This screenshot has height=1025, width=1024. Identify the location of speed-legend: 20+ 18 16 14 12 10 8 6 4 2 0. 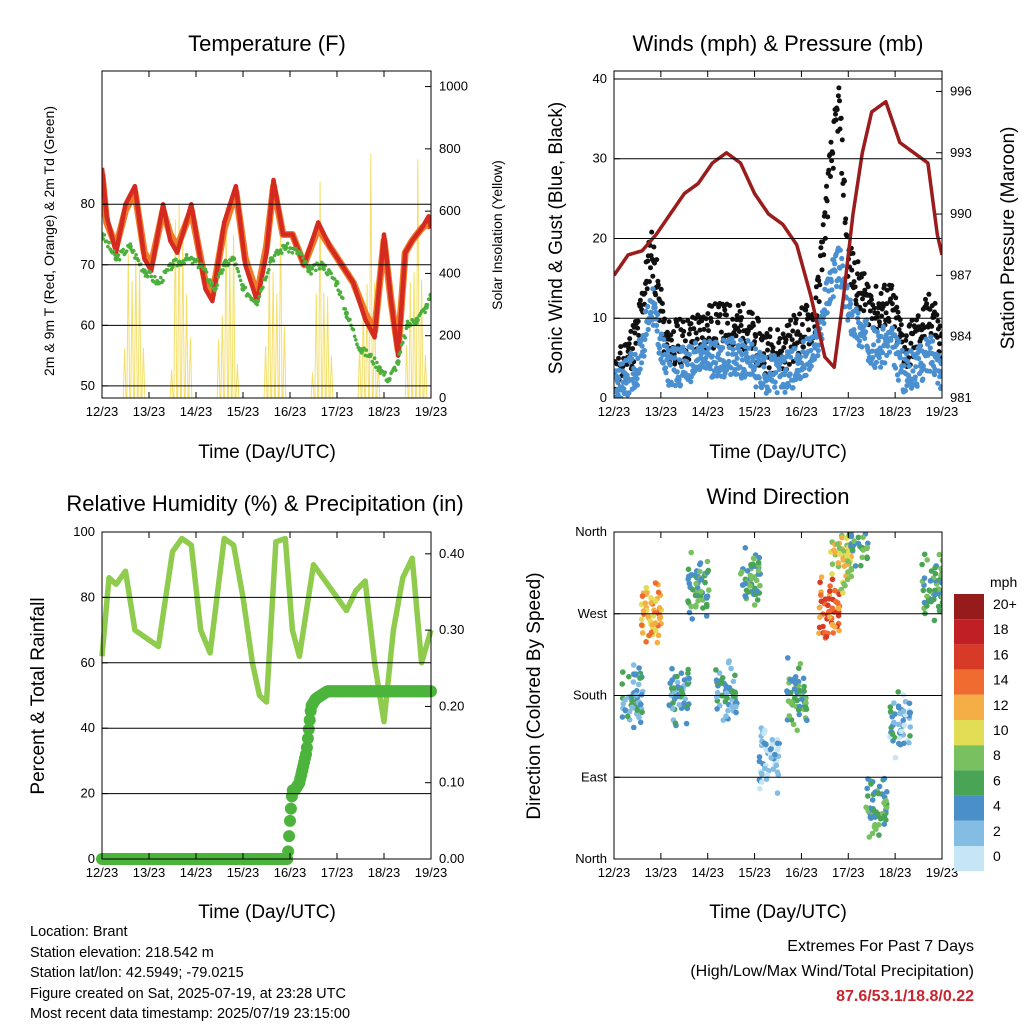
(985, 733).